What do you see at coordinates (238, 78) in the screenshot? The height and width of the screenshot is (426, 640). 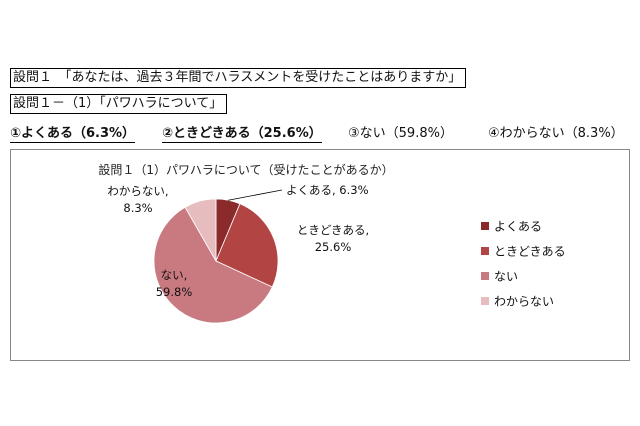 I see `question-title: 設問１ 「あなたは、過去３年間でハラスメントを受けたことはありますか」` at bounding box center [238, 78].